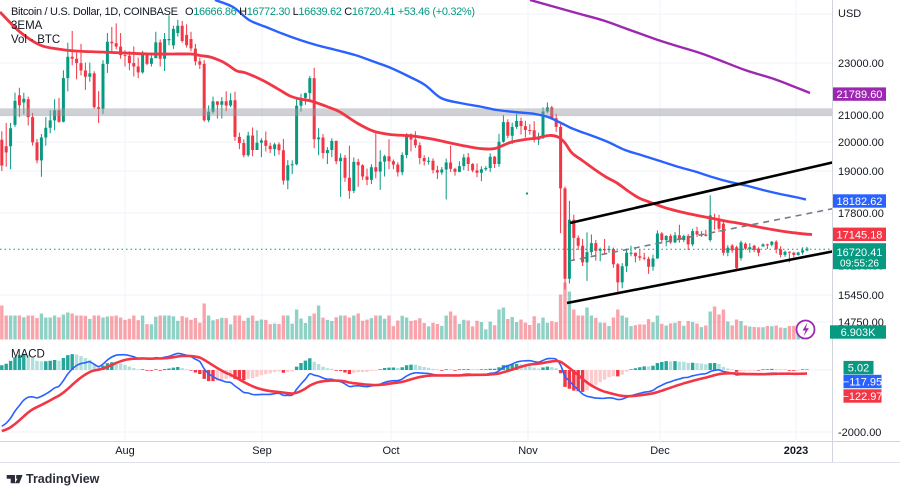 The width and height of the screenshot is (900, 500). I want to click on svg-text: 18182.62, so click(860, 202).